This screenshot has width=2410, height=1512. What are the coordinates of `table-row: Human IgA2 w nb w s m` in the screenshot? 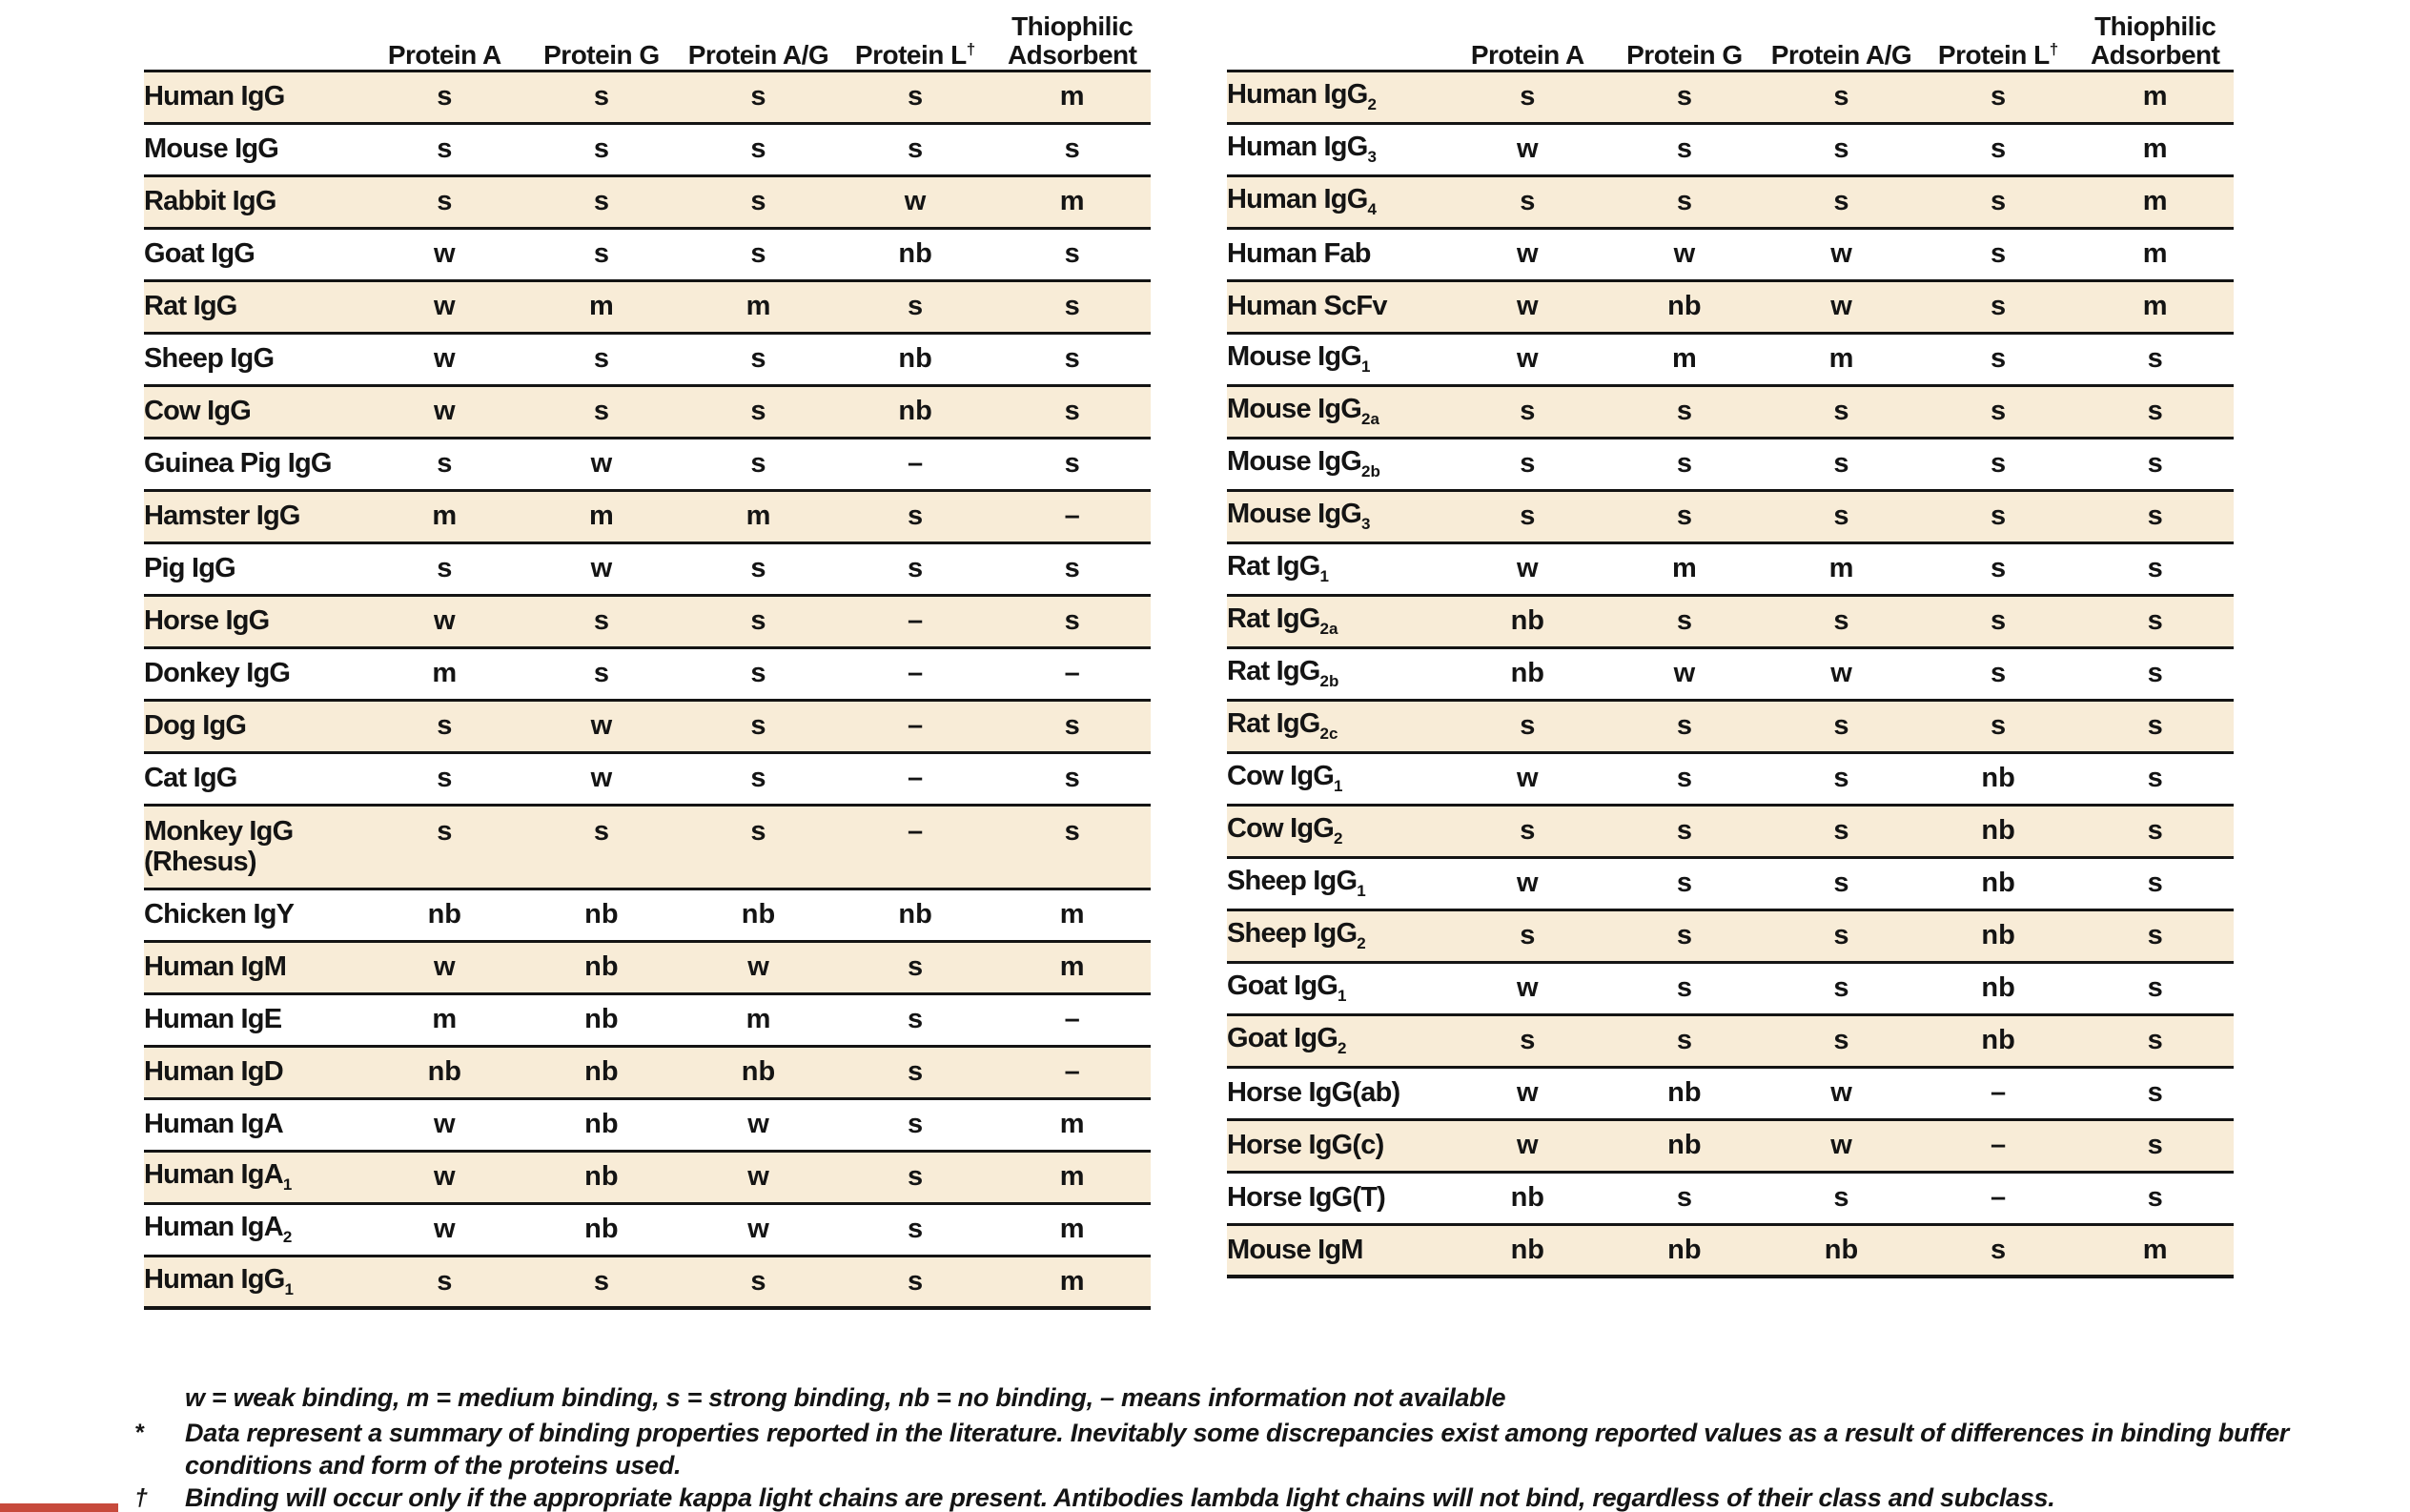 It's located at (647, 1229).